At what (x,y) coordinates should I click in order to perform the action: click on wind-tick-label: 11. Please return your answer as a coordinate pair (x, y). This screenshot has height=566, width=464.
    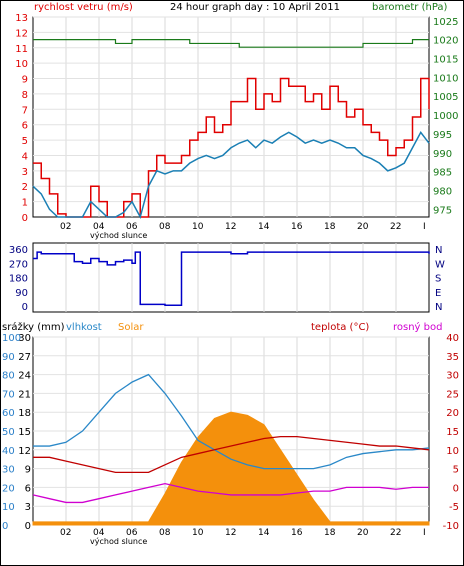
    Looking at the image, I should click on (21, 49).